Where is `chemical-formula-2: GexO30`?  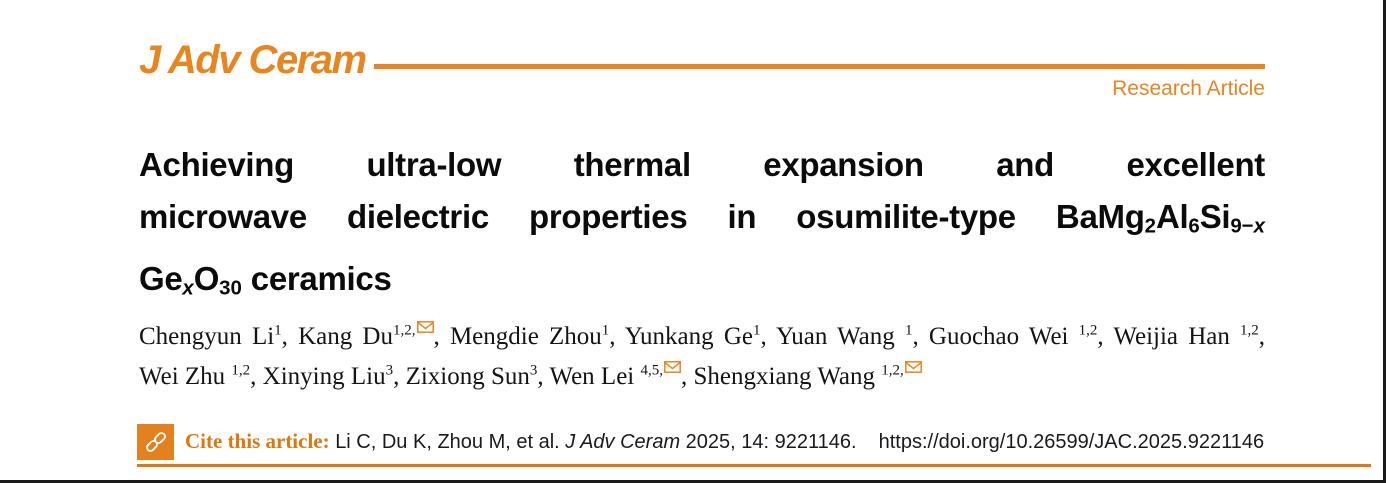
chemical-formula-2: GexO30 is located at coordinates (190, 279).